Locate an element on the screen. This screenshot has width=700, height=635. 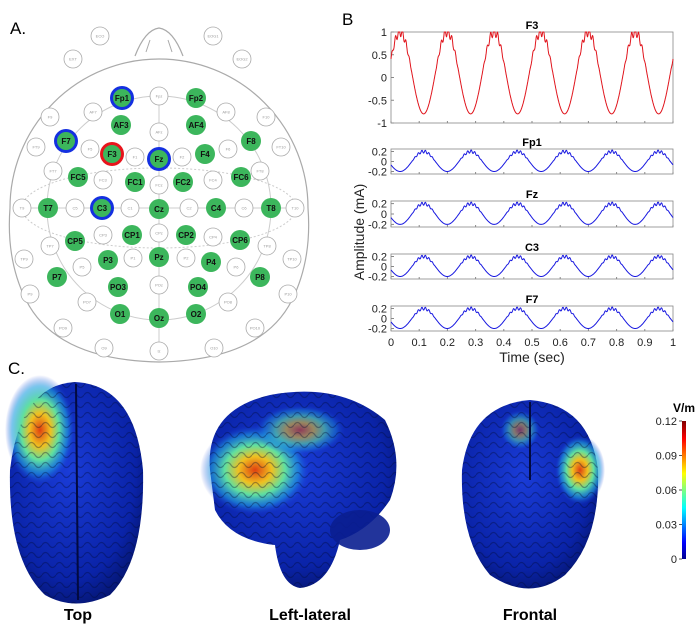
electrode-iz: Iz is located at coordinates (159, 351).